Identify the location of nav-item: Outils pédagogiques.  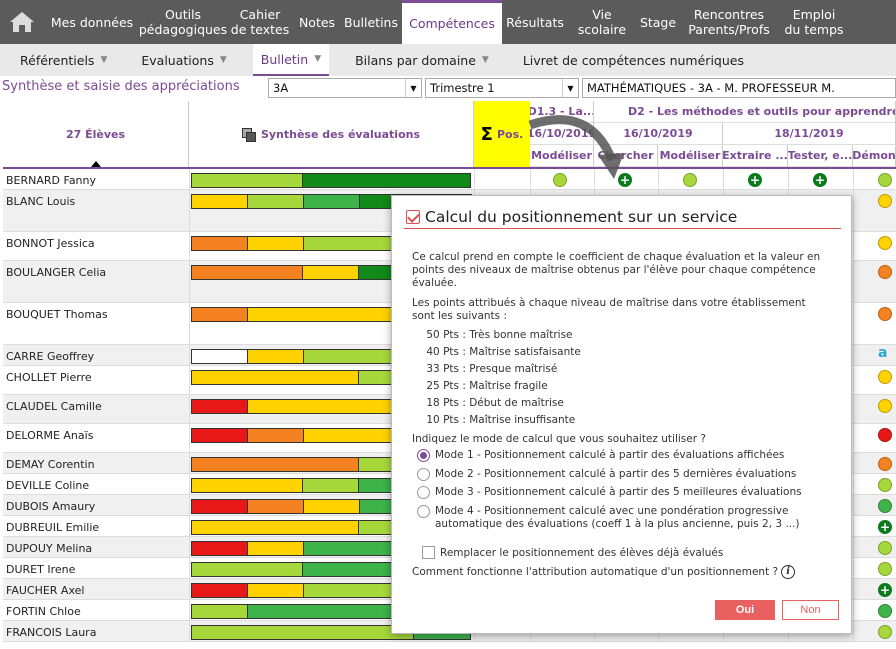
(183, 22).